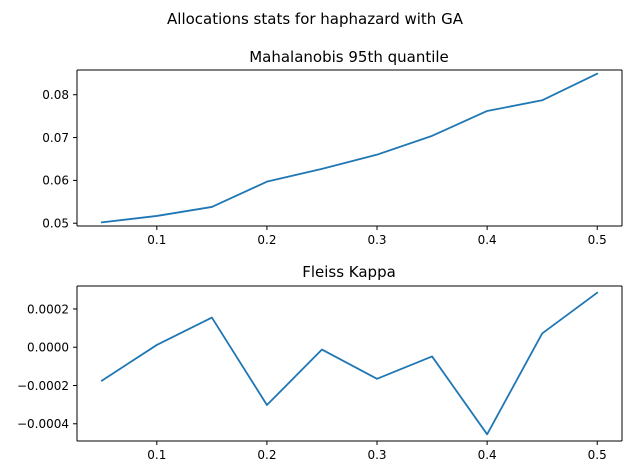  I want to click on y-tick-label: 0.05, so click(55, 224).